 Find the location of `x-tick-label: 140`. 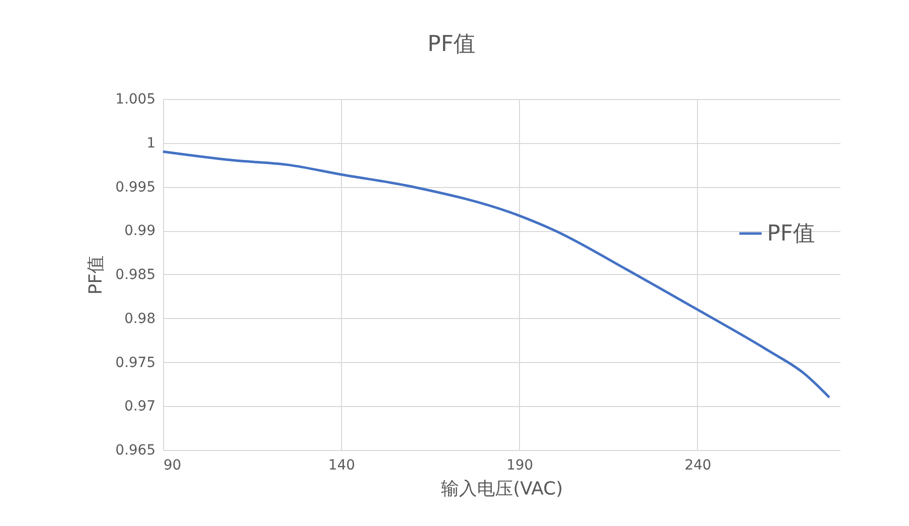

x-tick-label: 140 is located at coordinates (342, 466).